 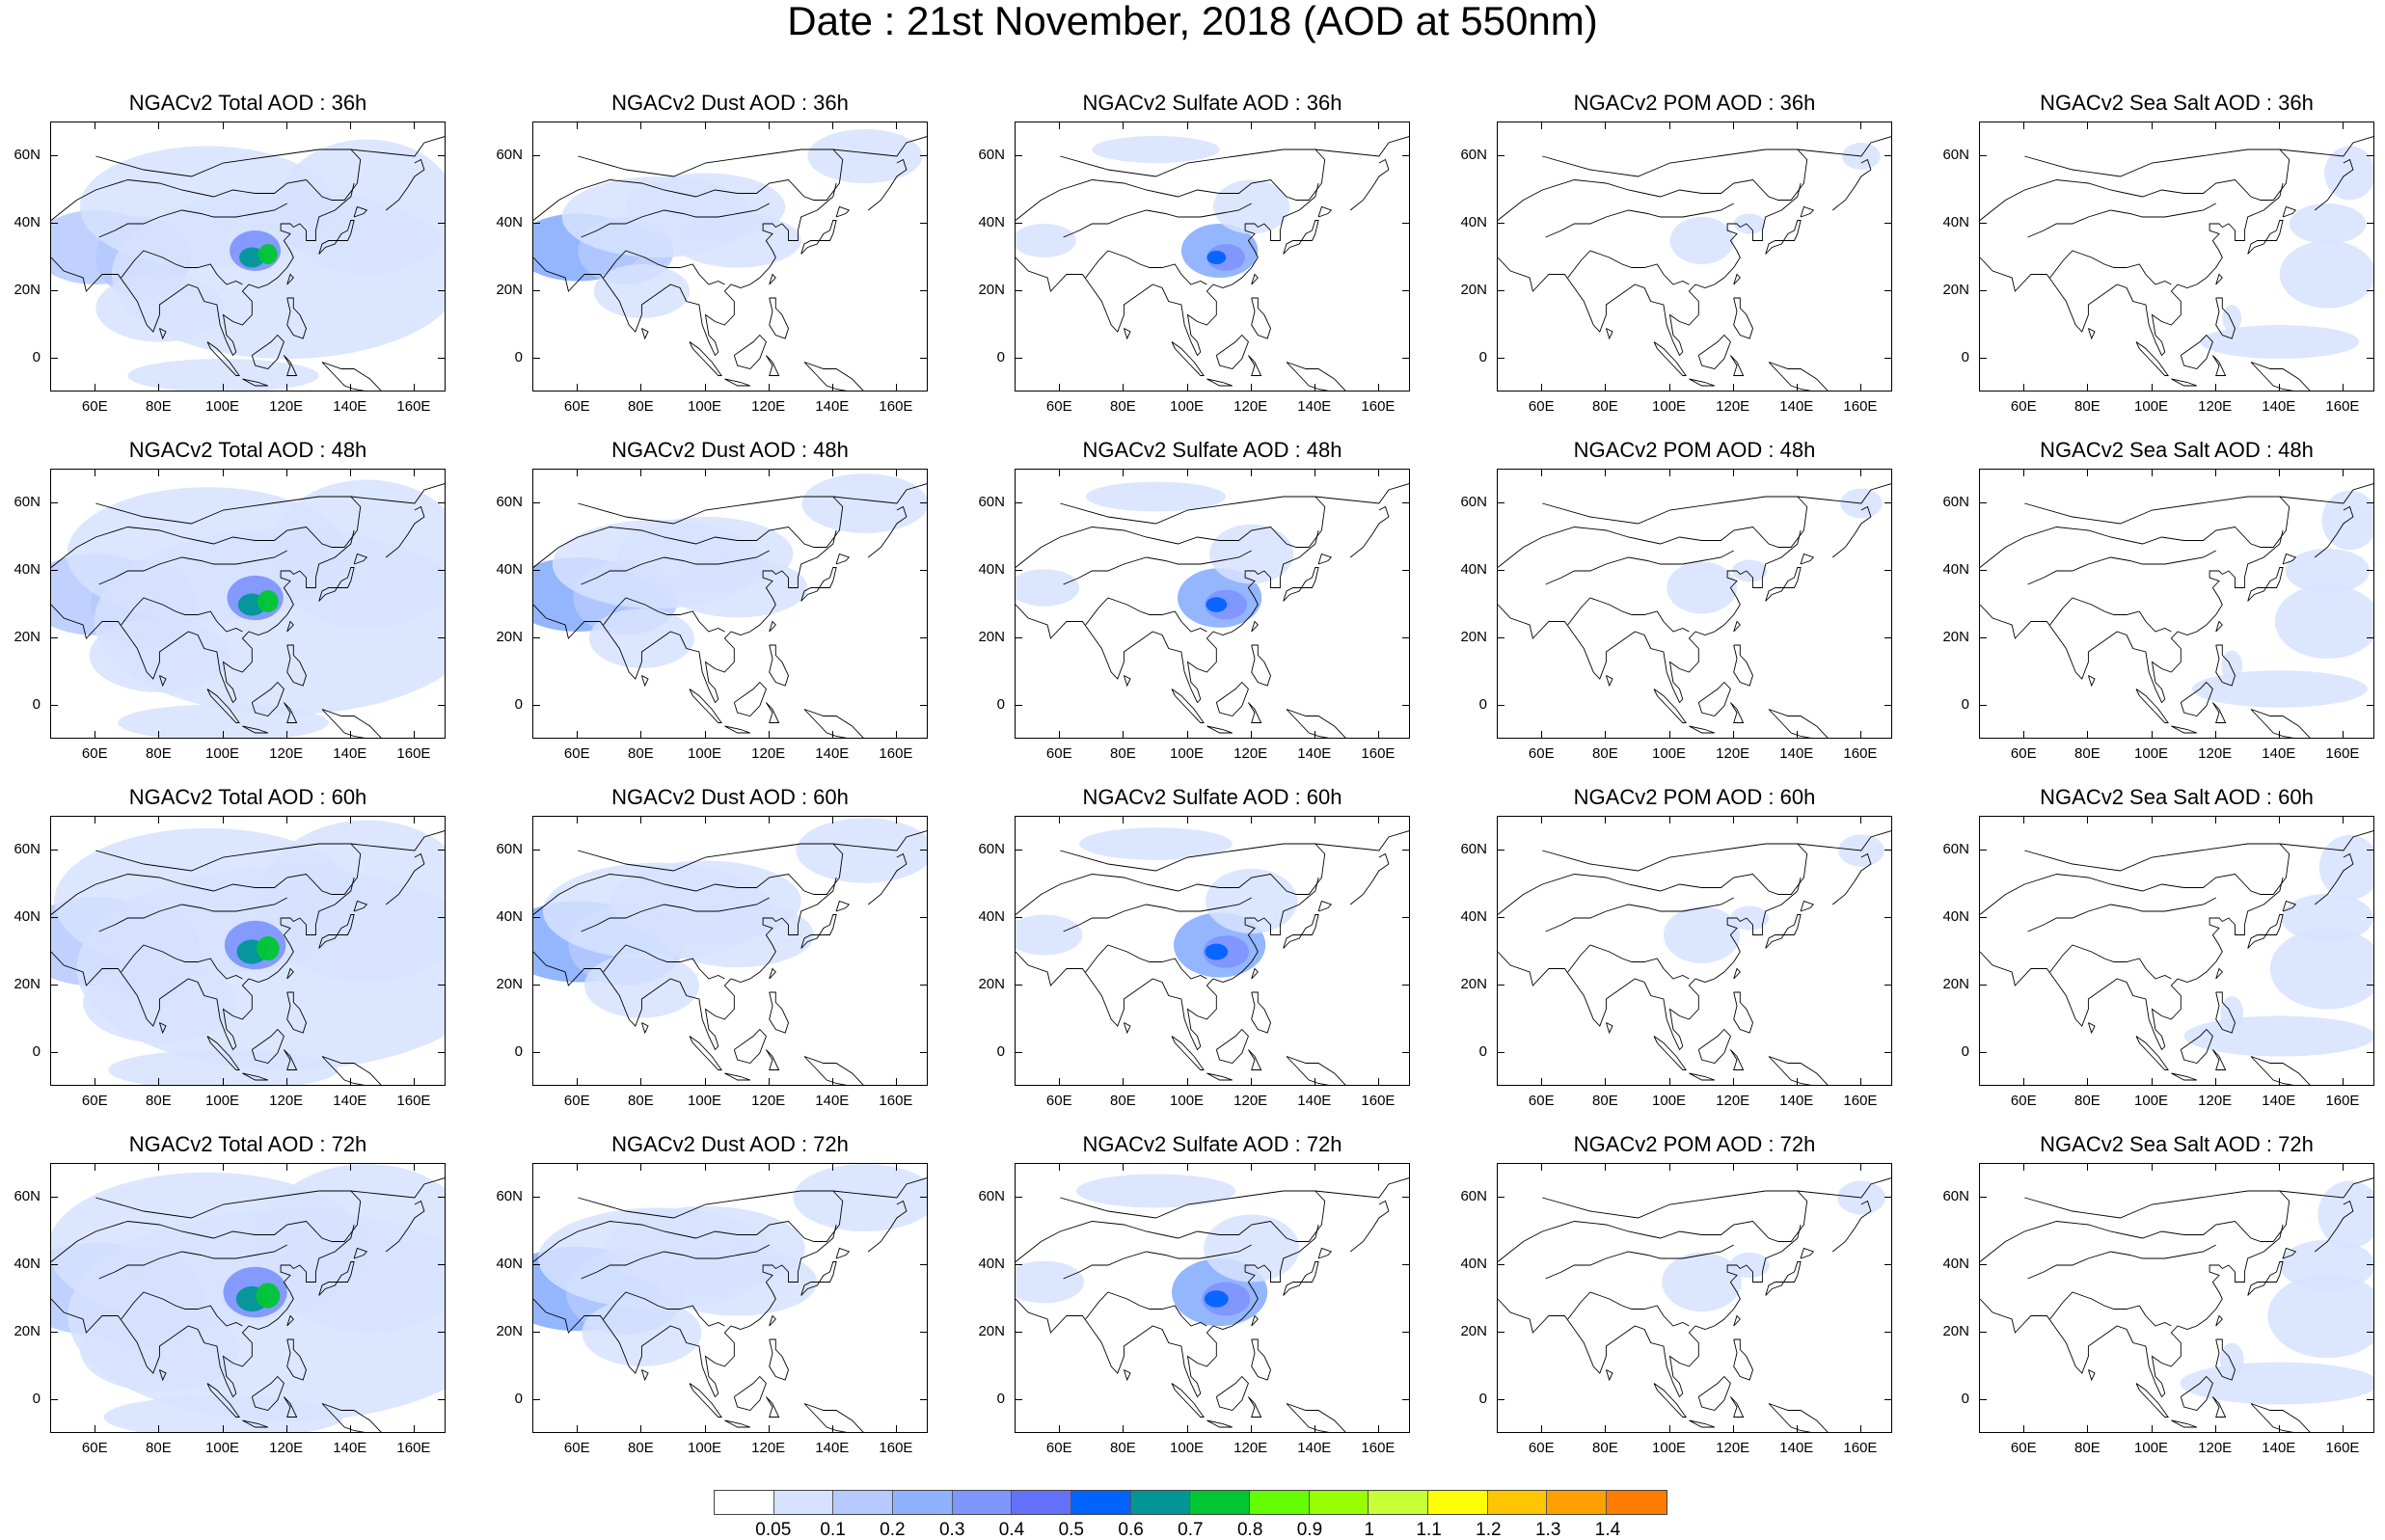 I want to click on aod-map, so click(x=248, y=608).